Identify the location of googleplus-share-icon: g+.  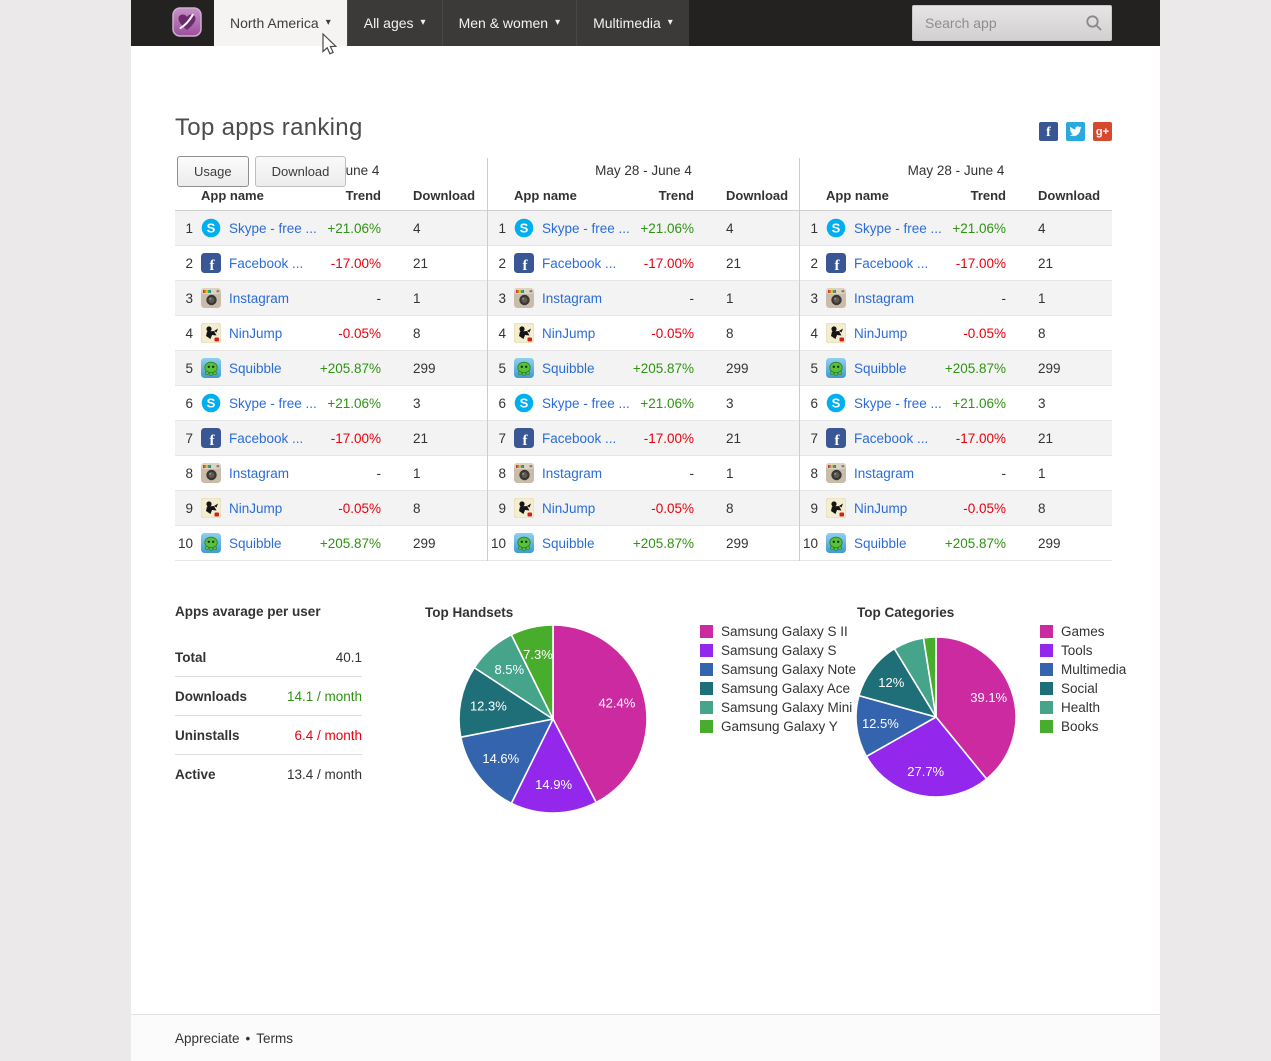
(1102, 131).